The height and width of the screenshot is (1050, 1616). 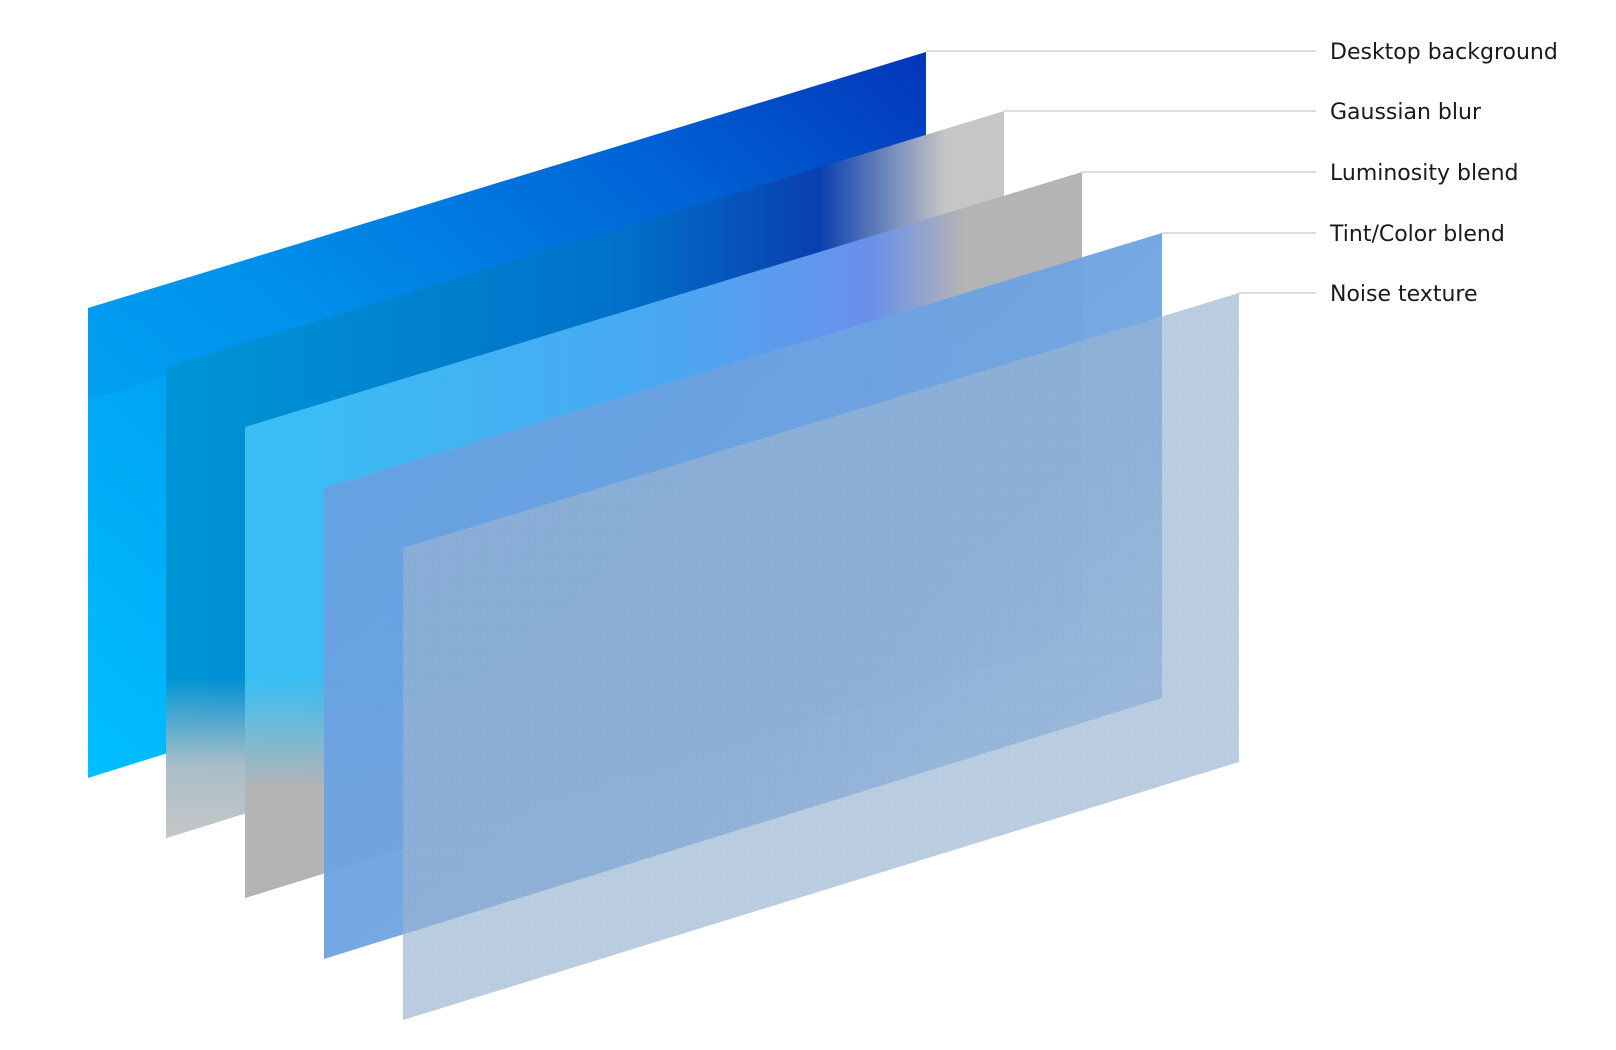 What do you see at coordinates (1121, 172) in the screenshot?
I see `leader-lines` at bounding box center [1121, 172].